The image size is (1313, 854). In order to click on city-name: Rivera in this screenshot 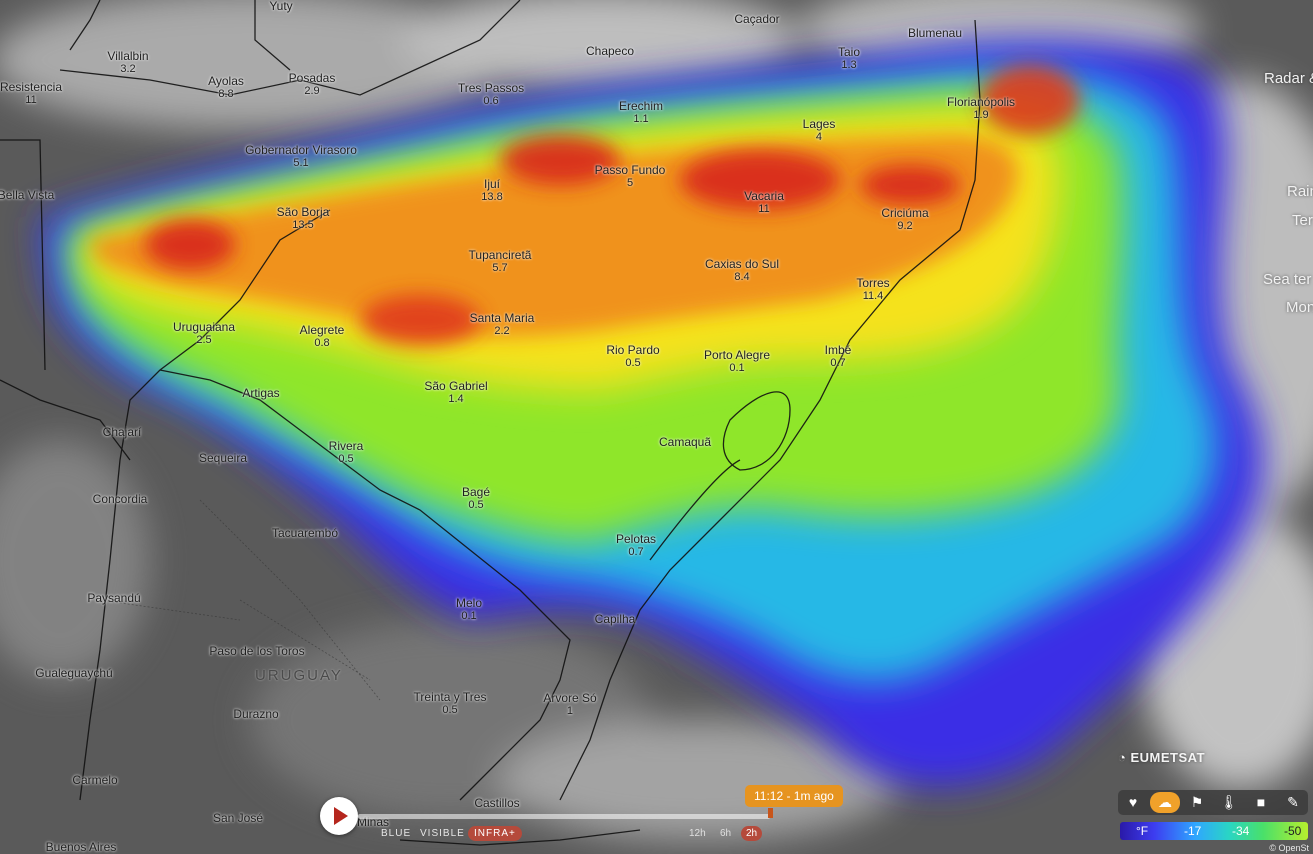, I will do `click(346, 446)`.